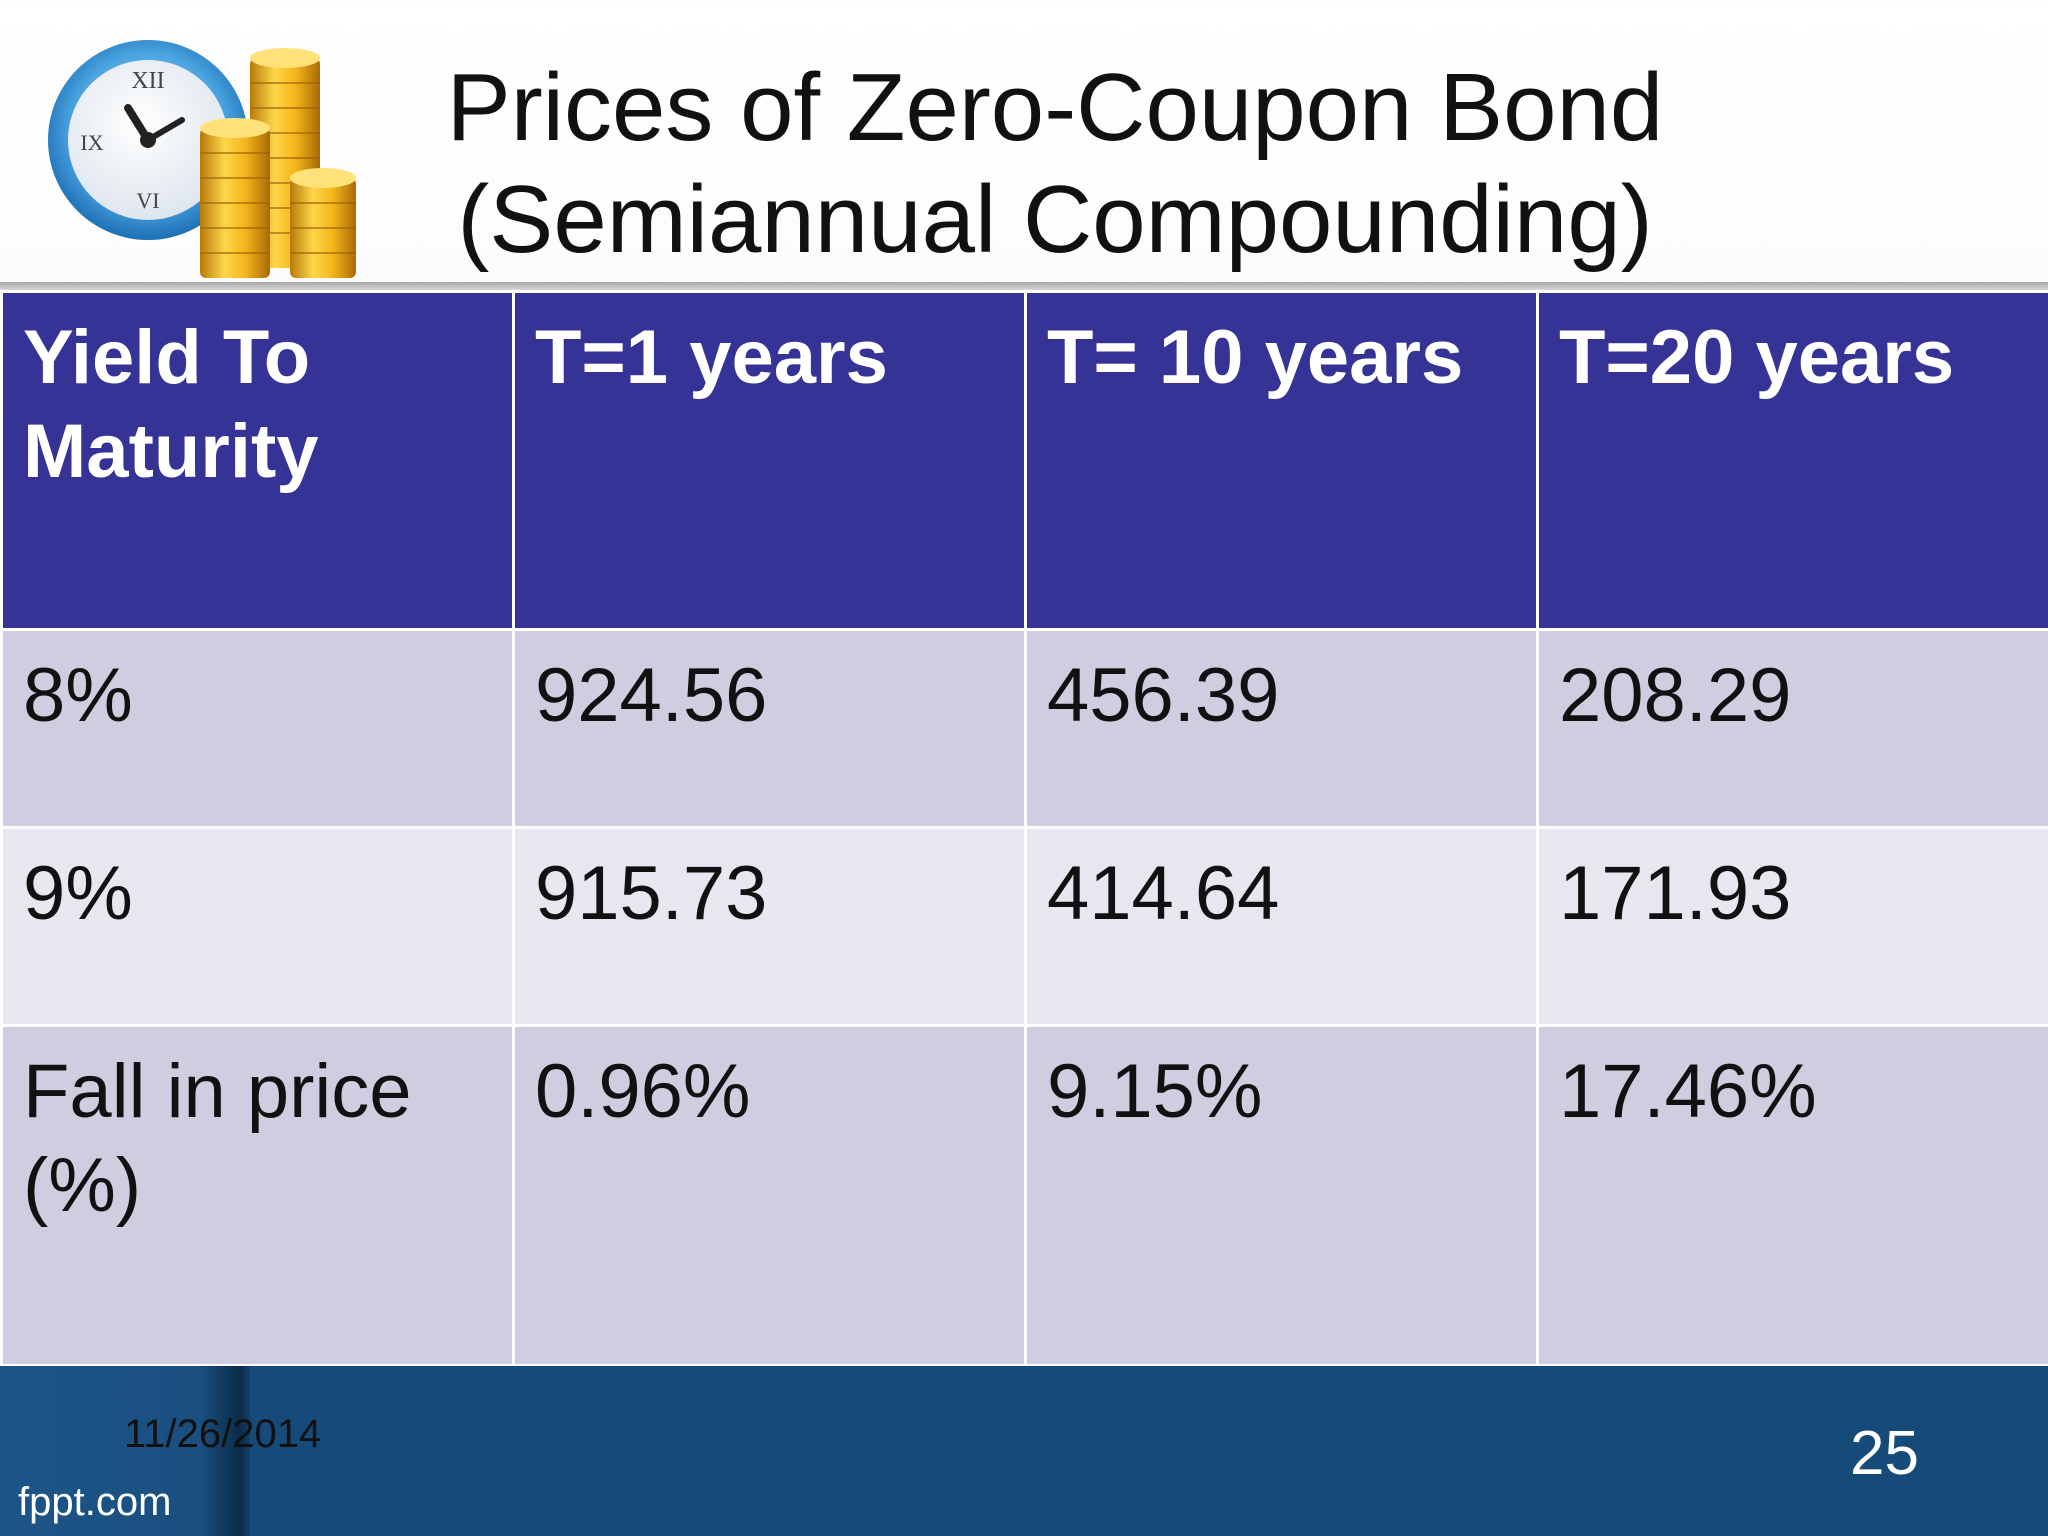 The height and width of the screenshot is (1536, 2048). Describe the element at coordinates (769, 728) in the screenshot. I see `table-cell: 924.56` at that location.